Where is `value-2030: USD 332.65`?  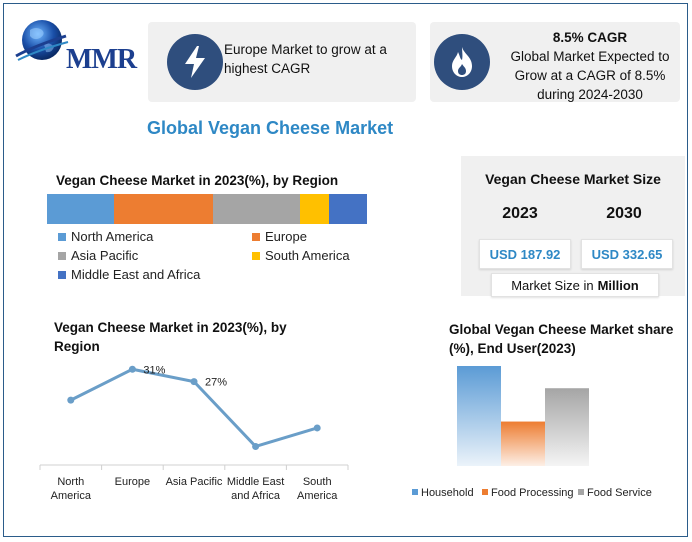
value-2030: USD 332.65 is located at coordinates (627, 254).